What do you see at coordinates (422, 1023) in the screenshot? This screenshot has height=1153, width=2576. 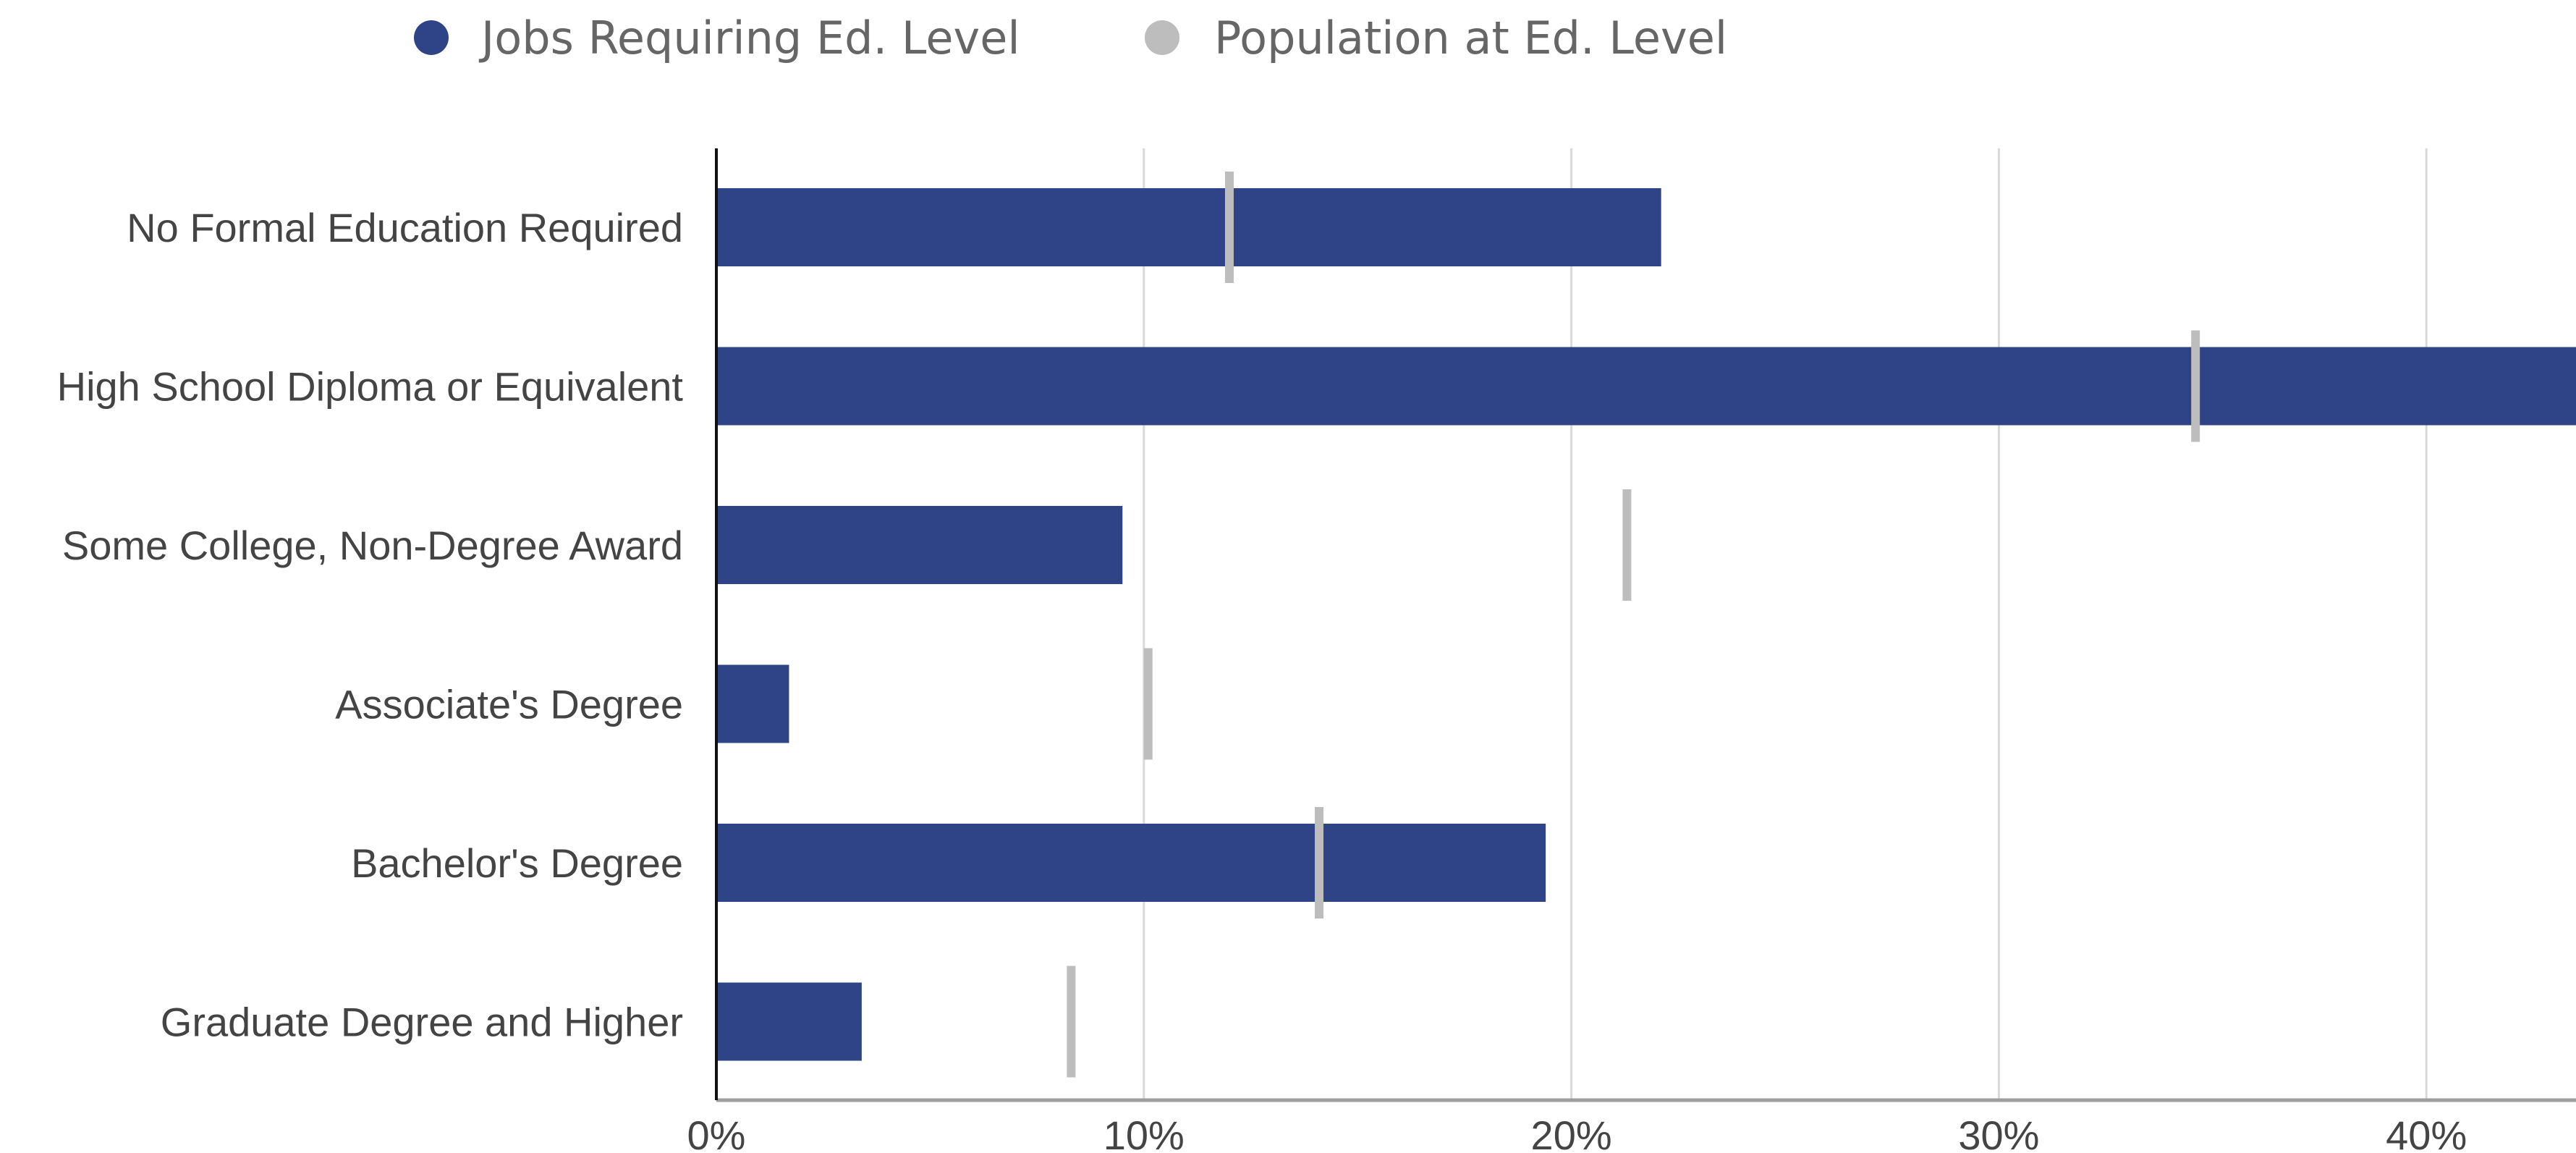 I see `category-label: Graduate Degree and Higher` at bounding box center [422, 1023].